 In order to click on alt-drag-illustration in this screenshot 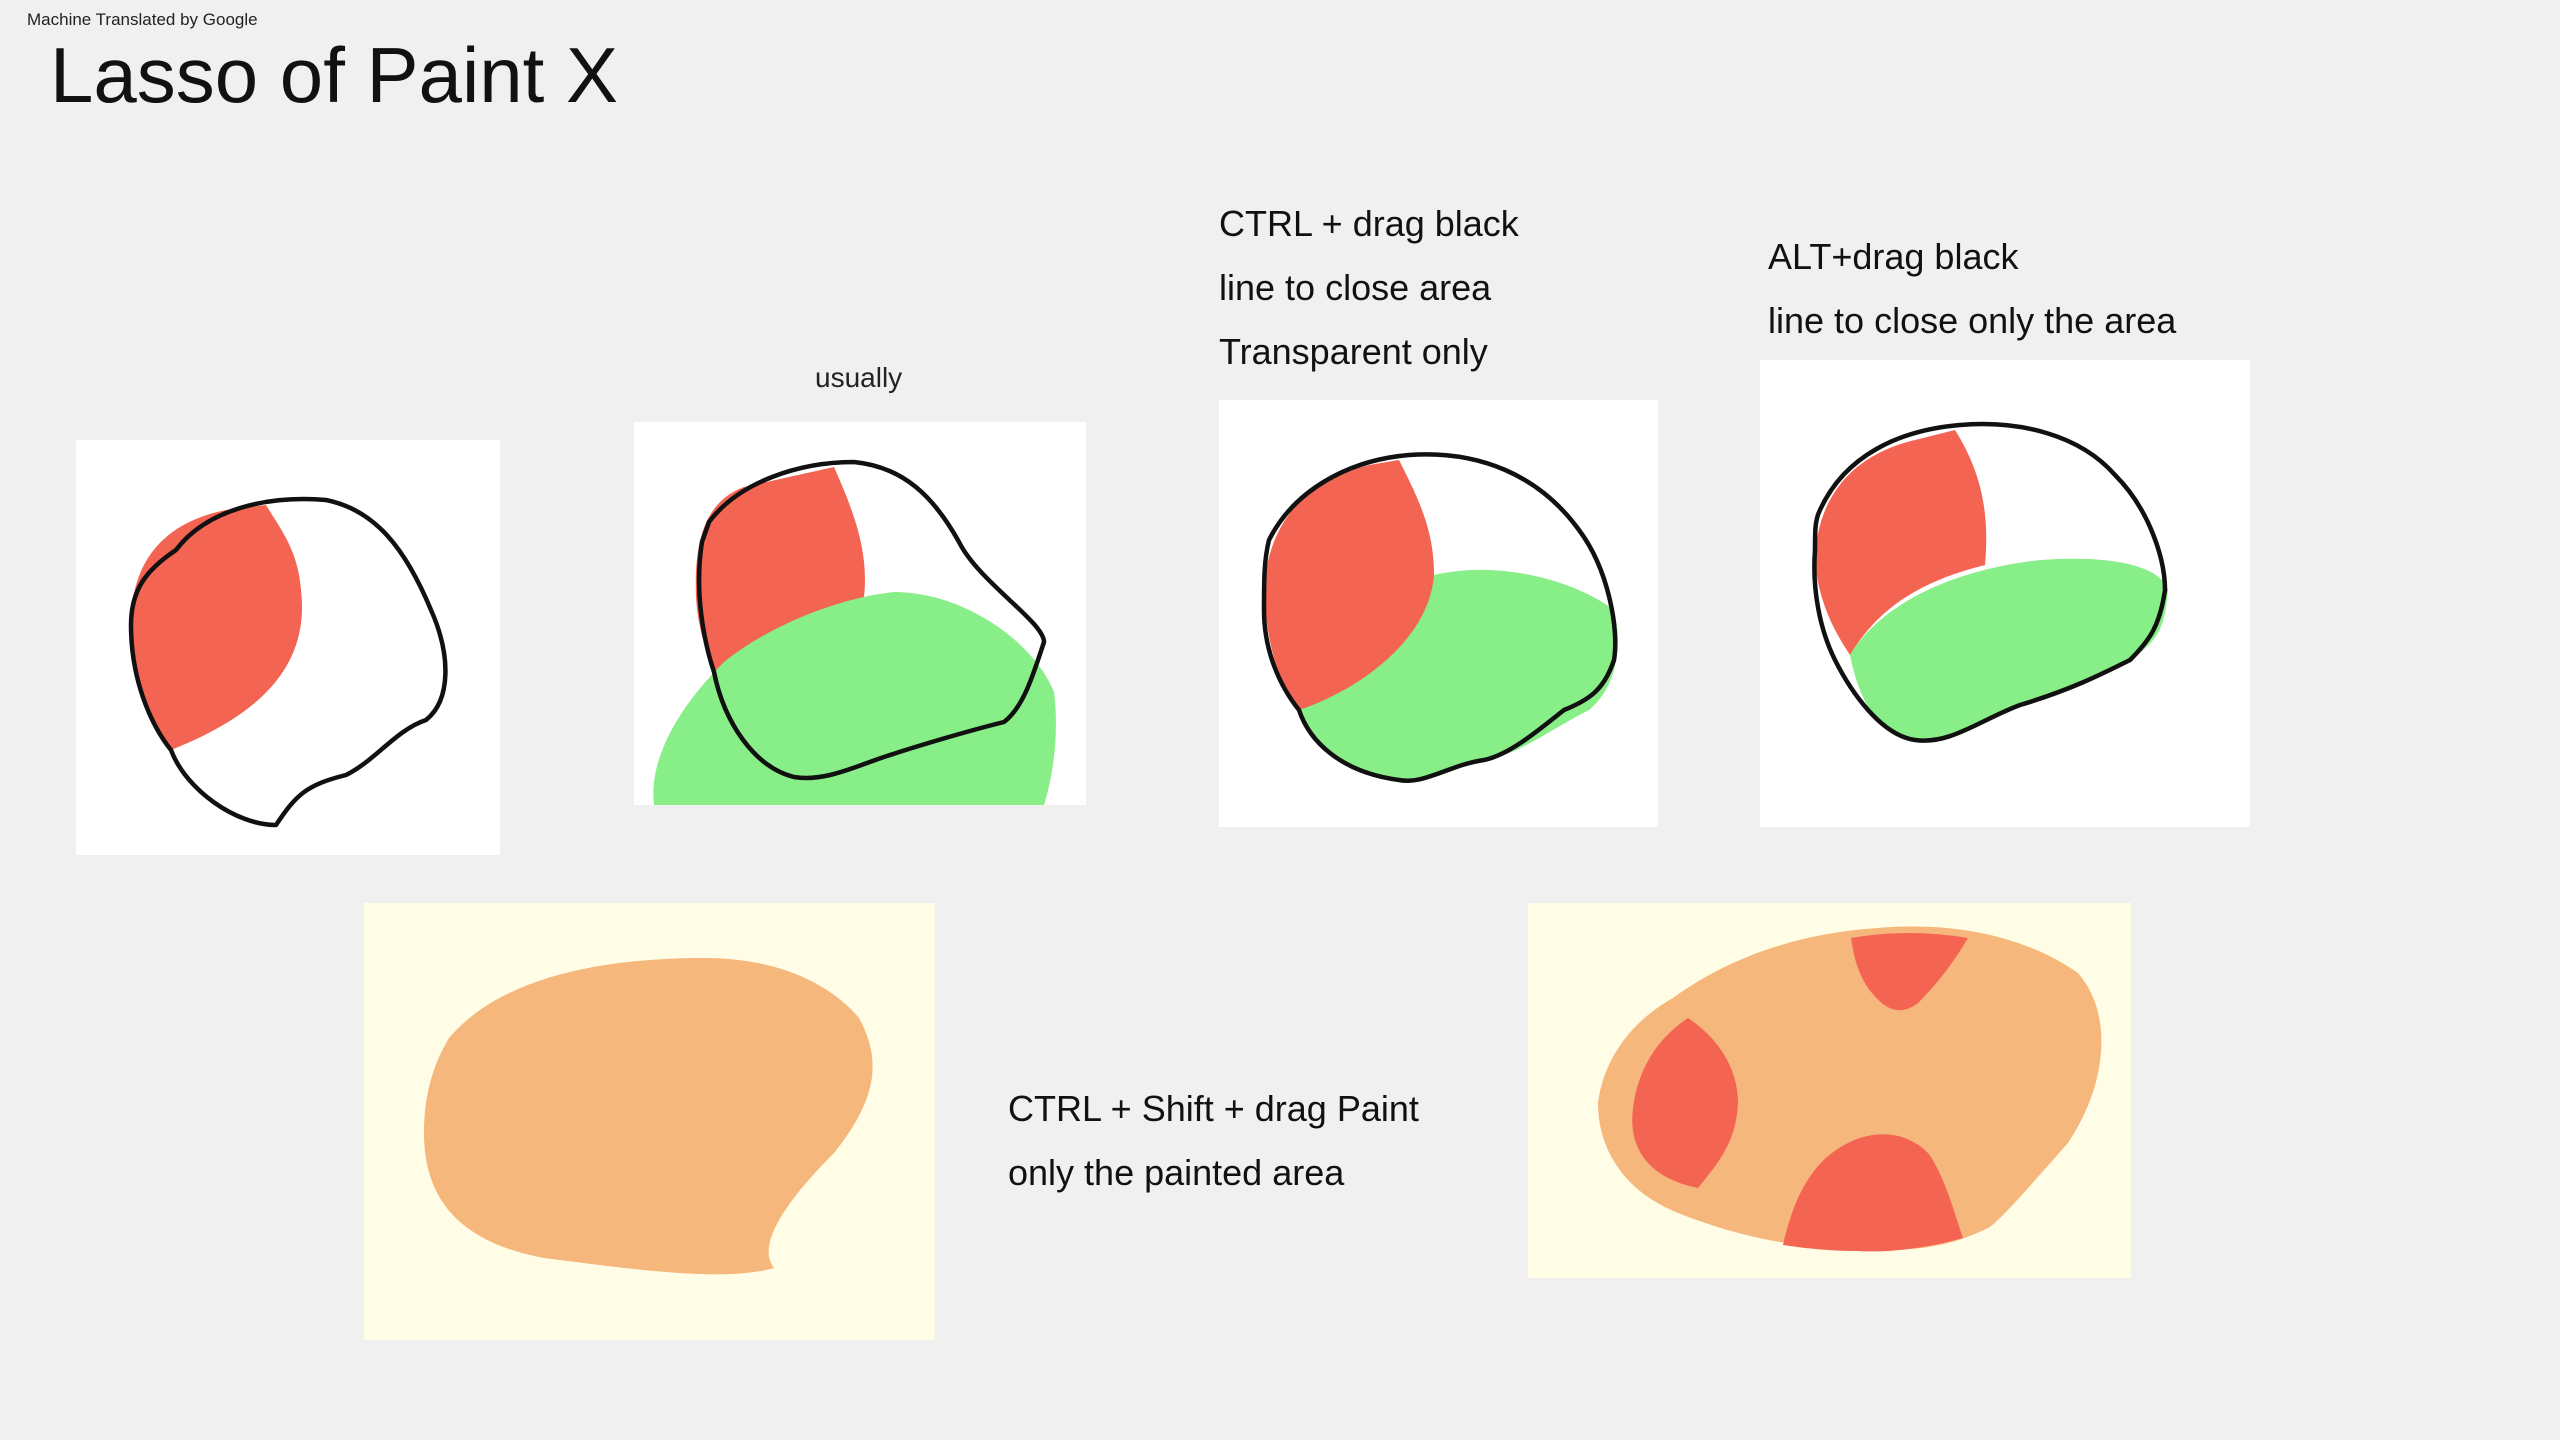, I will do `click(1990, 582)`.